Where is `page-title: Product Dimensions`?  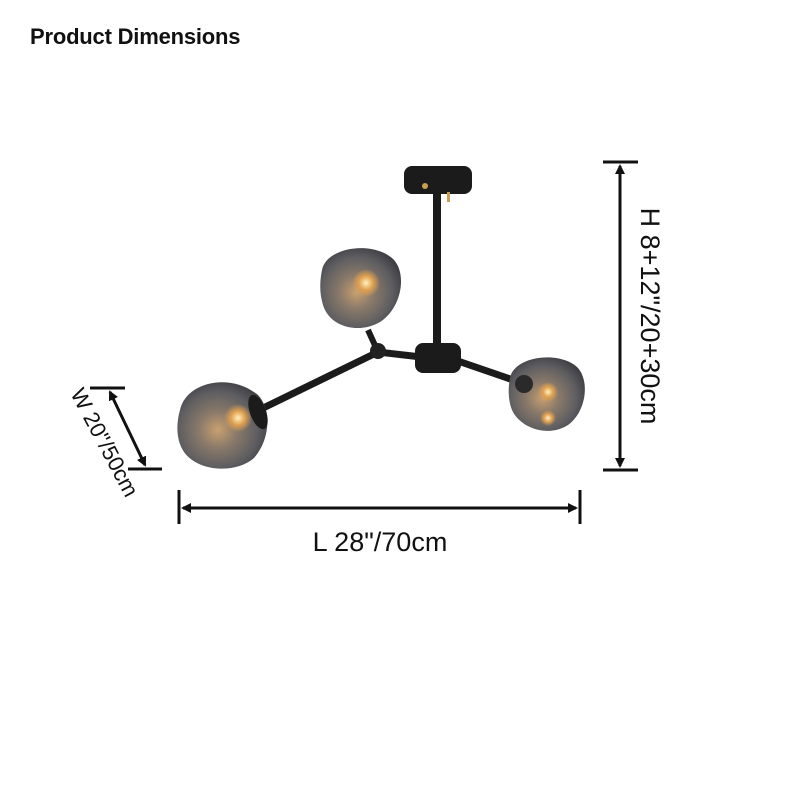 page-title: Product Dimensions is located at coordinates (135, 36).